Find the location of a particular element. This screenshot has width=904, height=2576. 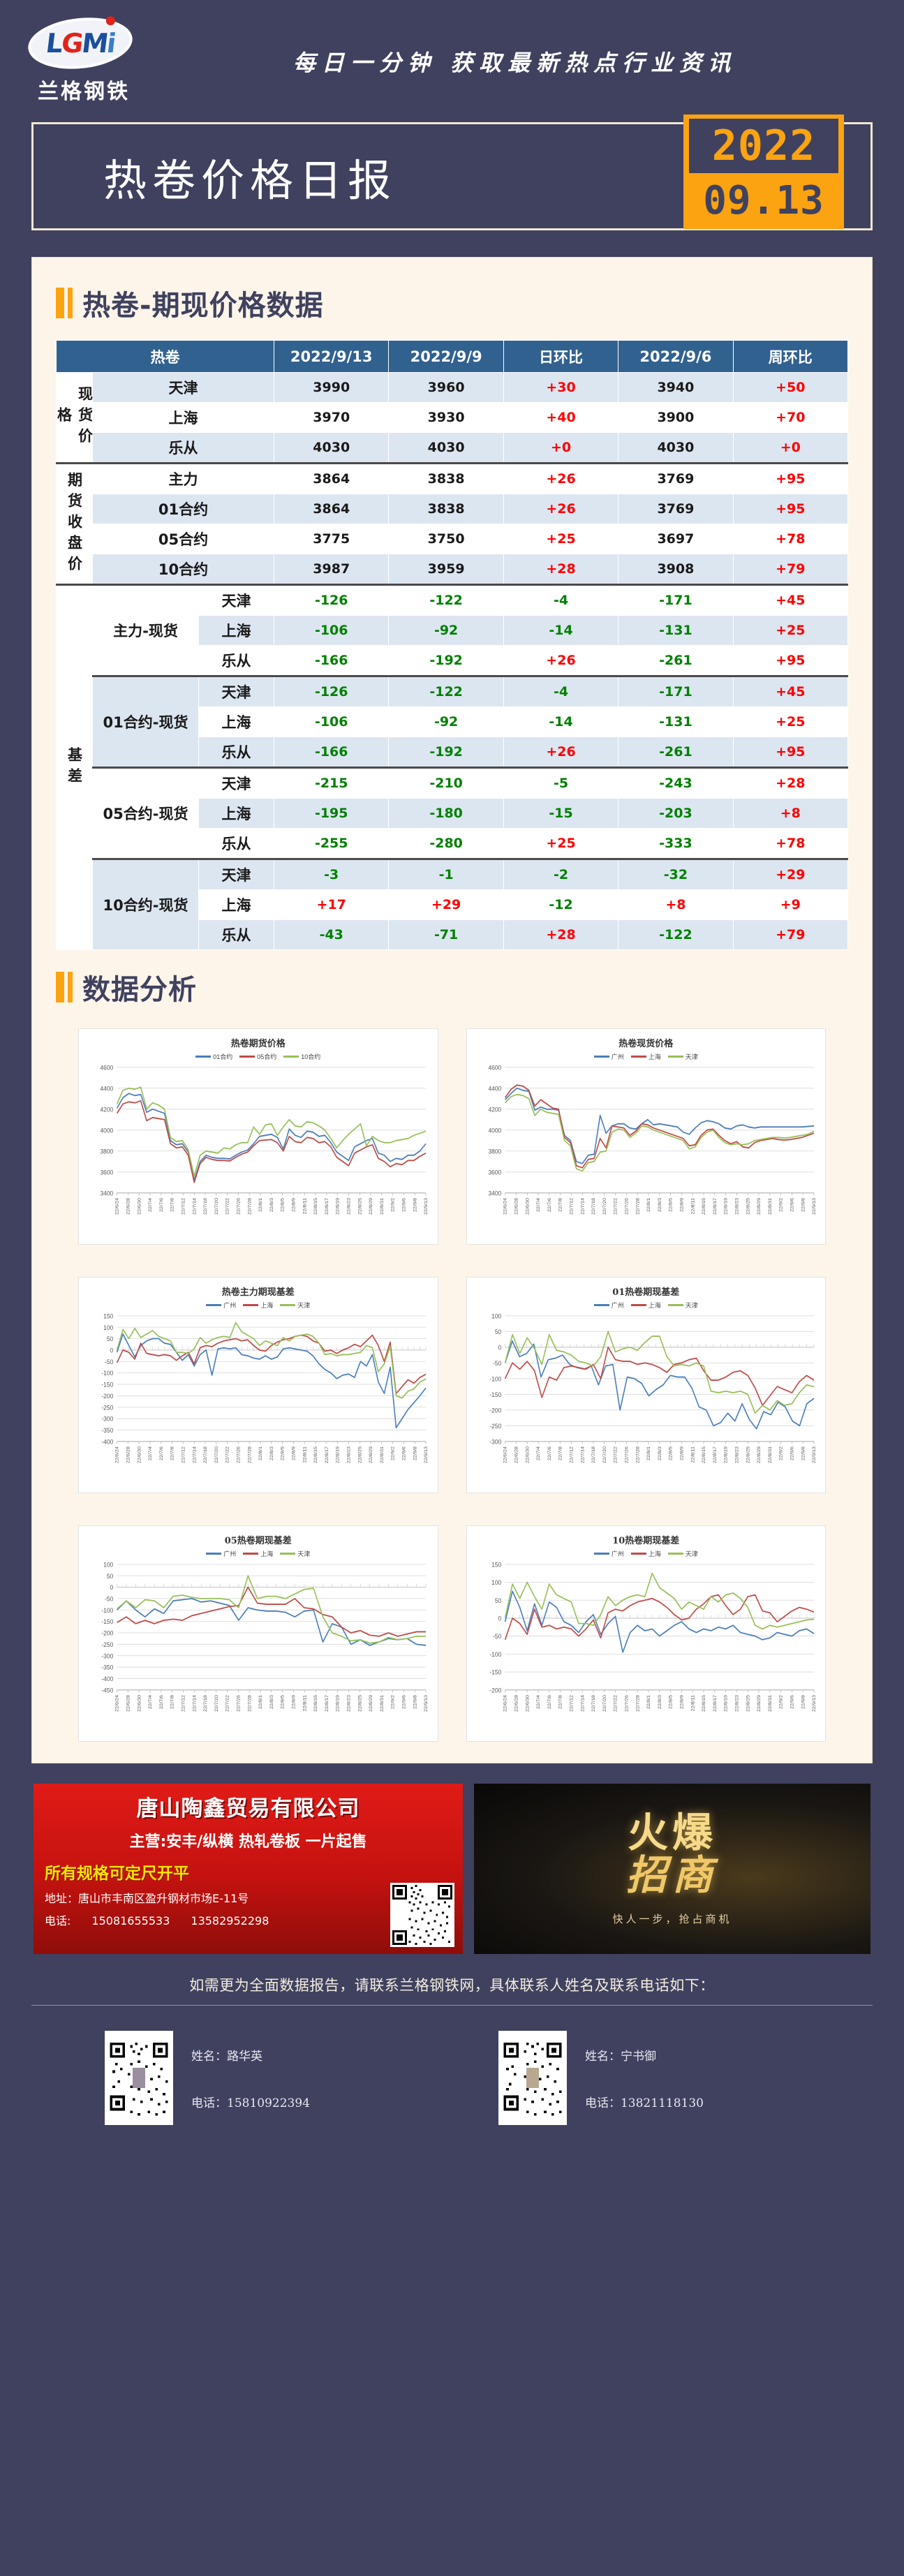

ad-hot-line-1: 火爆 is located at coordinates (673, 1832).